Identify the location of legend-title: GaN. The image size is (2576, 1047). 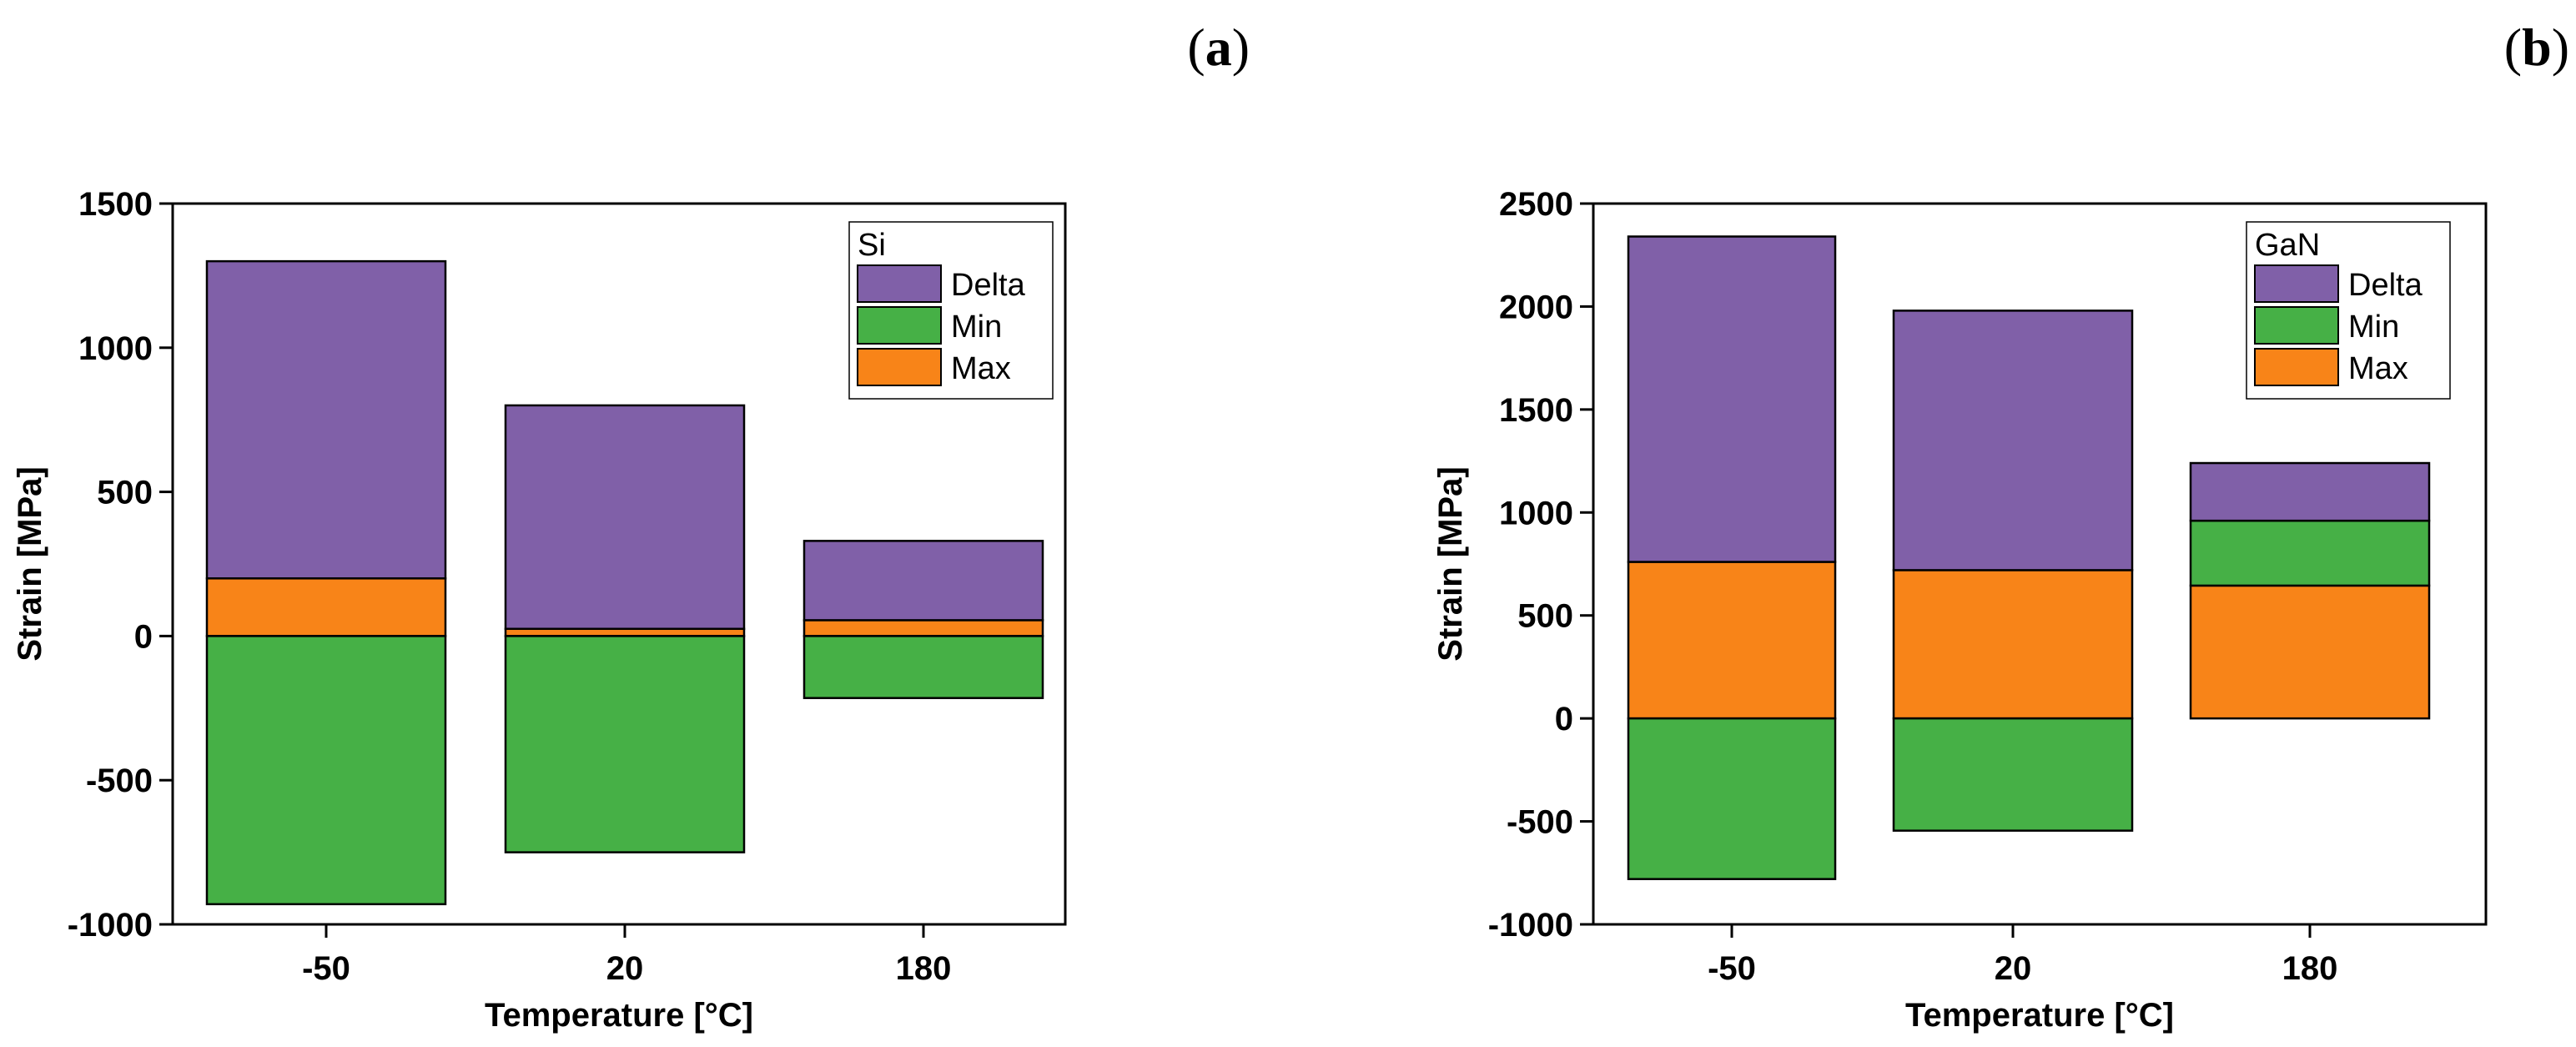
(2287, 245).